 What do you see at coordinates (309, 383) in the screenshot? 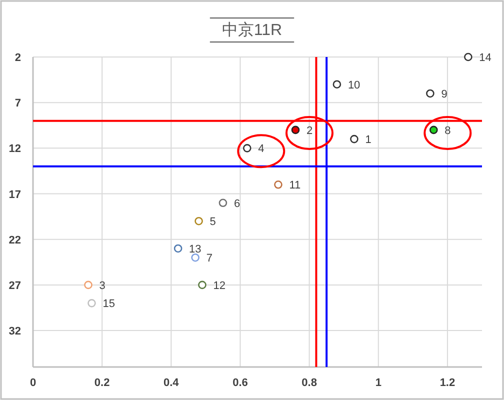
I see `x-tick-label: 0.8` at bounding box center [309, 383].